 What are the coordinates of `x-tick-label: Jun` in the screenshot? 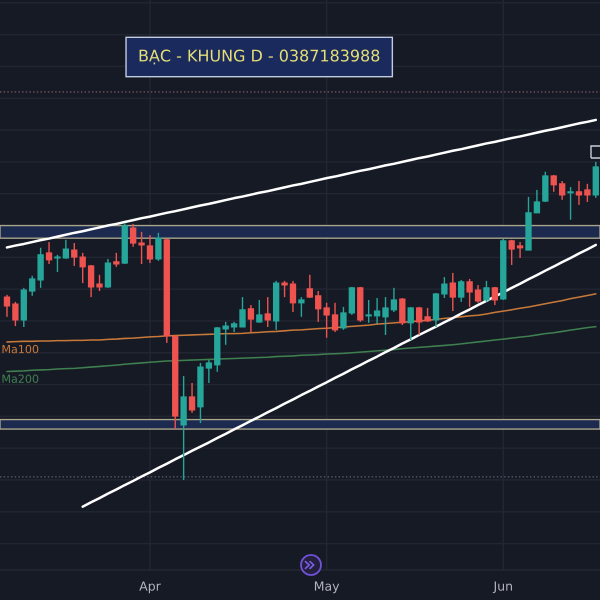 It's located at (502, 587).